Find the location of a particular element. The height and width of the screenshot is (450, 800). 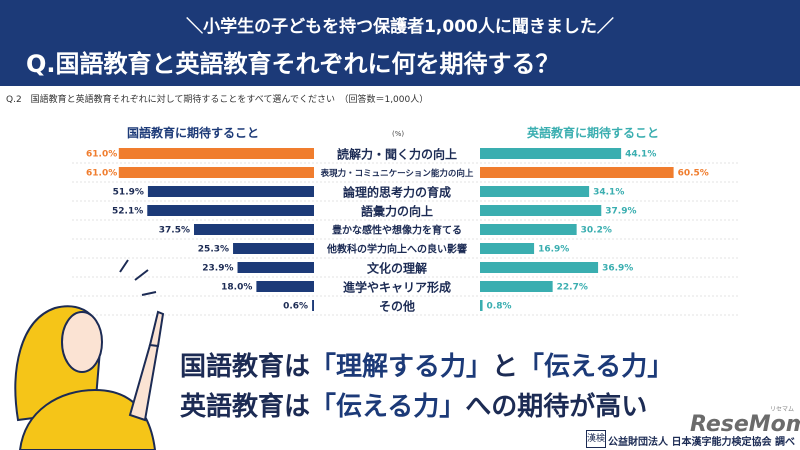

message-1a: 国語教育は is located at coordinates (245, 367).